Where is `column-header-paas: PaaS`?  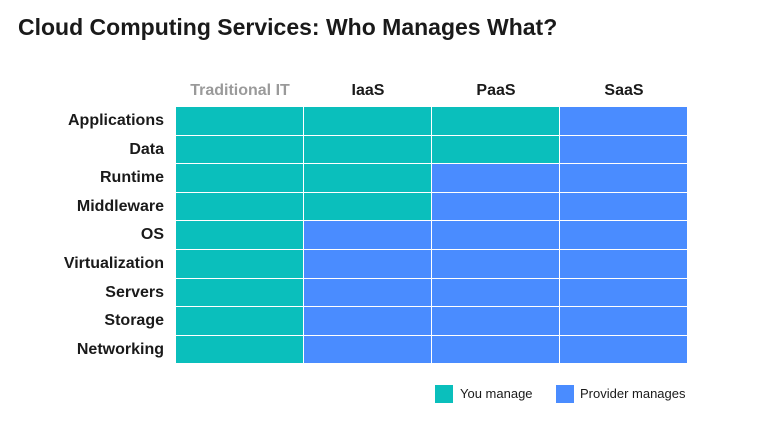 column-header-paas: PaaS is located at coordinates (496, 90).